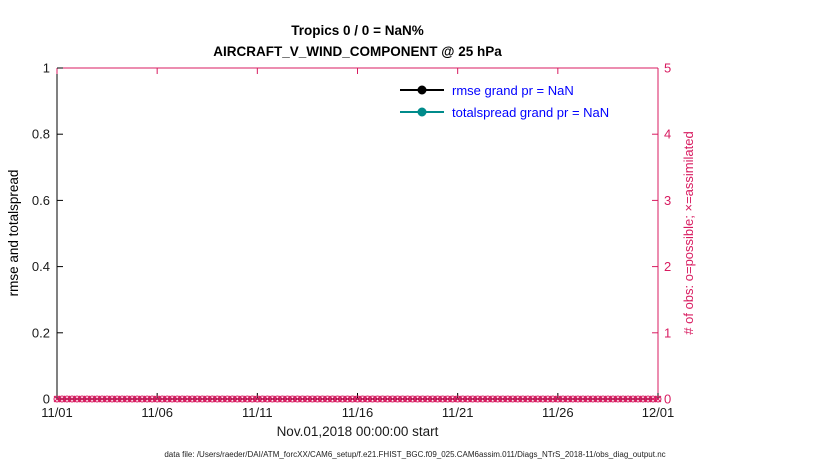 The width and height of the screenshot is (830, 470). Describe the element at coordinates (41, 266) in the screenshot. I see `y-tick-label-left: 0.4` at that location.